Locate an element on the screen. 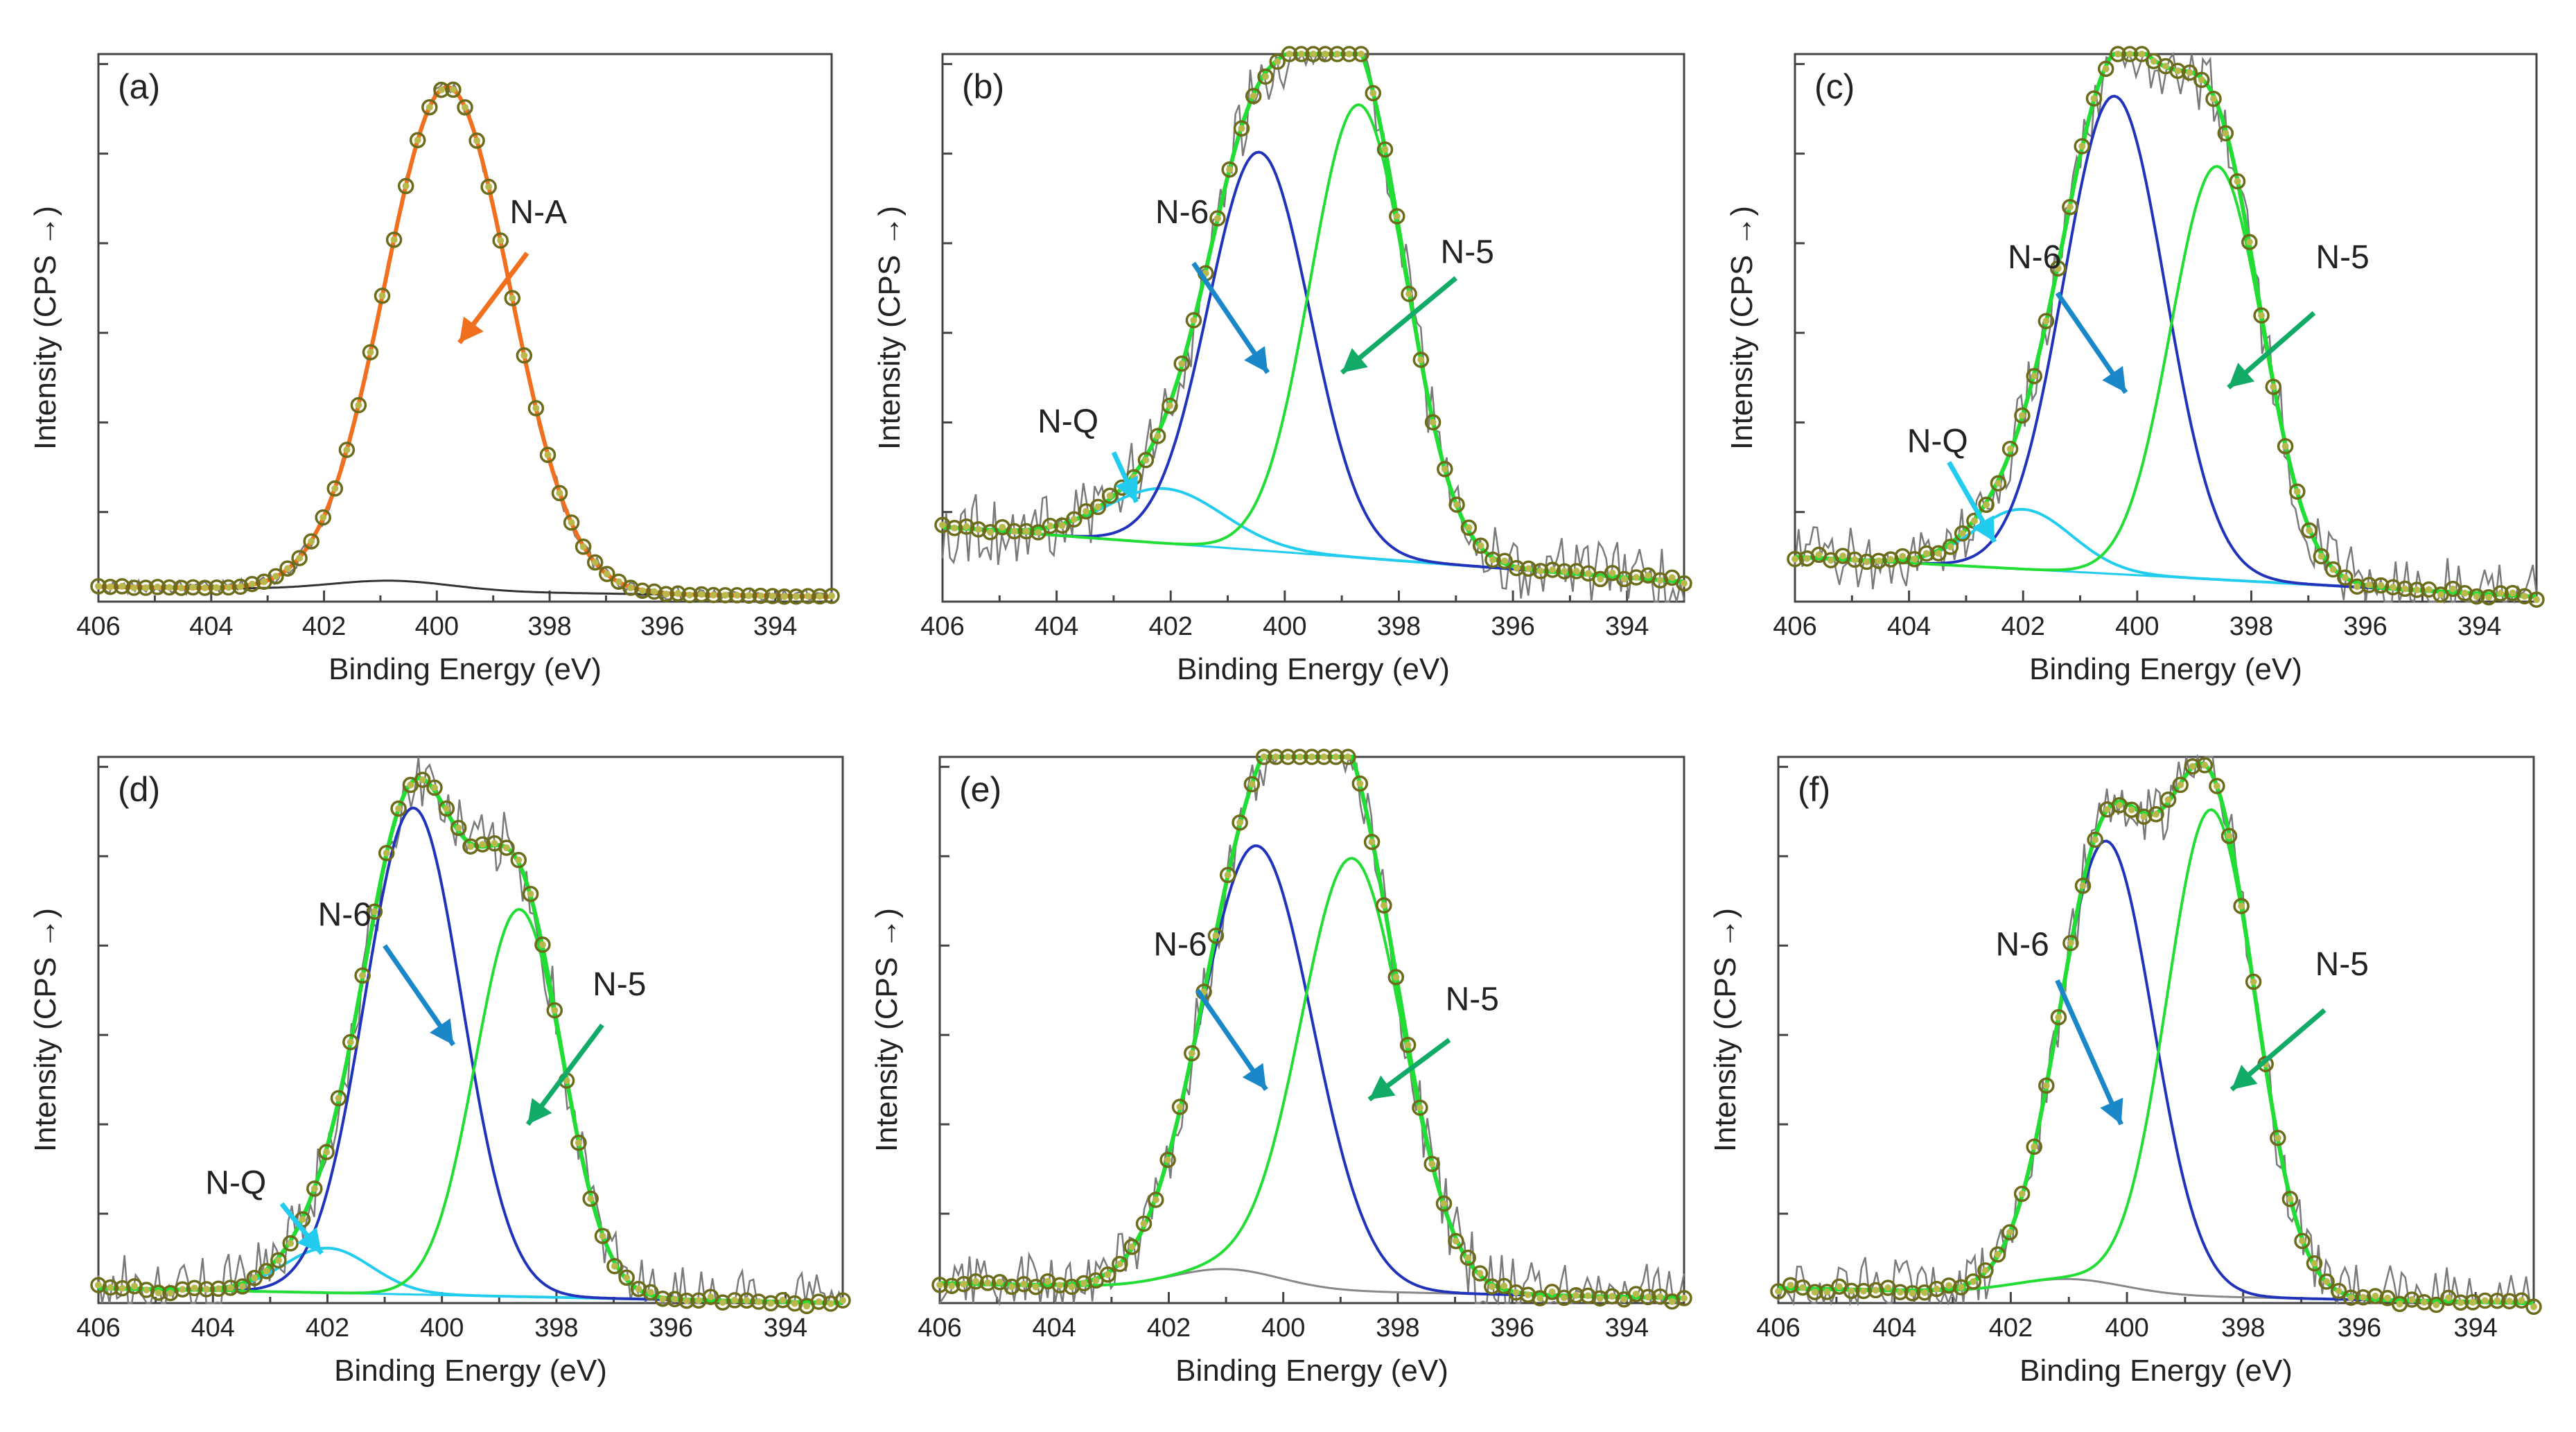 Image resolution: width=2576 pixels, height=1432 pixels. peak-label-n-a: N-A is located at coordinates (538, 212).